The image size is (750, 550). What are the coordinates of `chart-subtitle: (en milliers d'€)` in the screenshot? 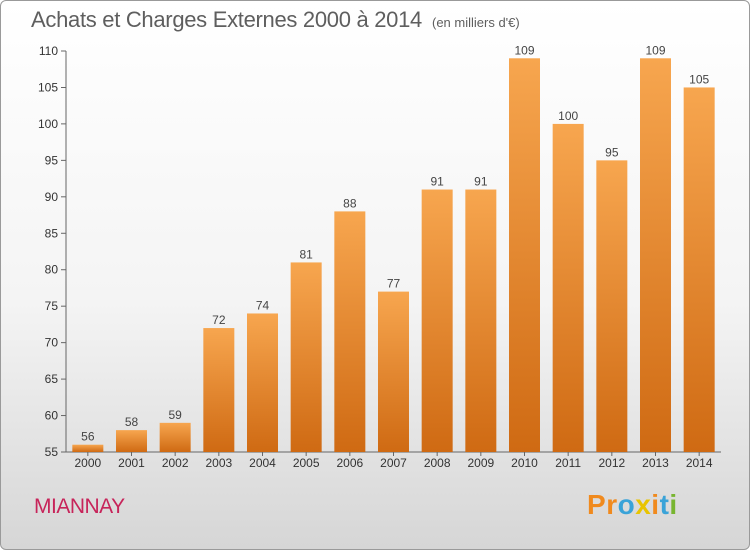 It's located at (475, 22).